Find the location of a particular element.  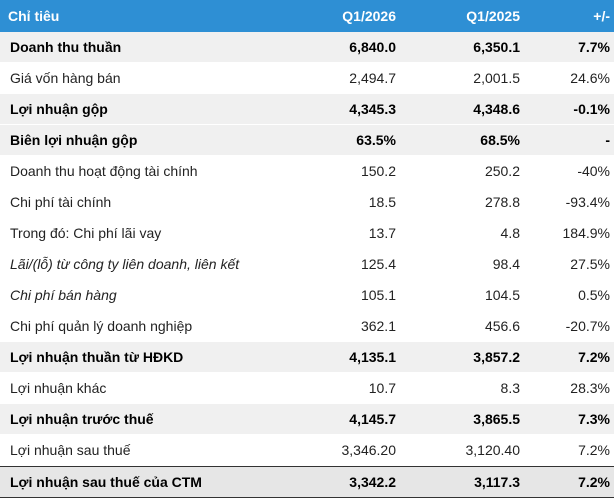

row-change: 7.3% is located at coordinates (594, 419).